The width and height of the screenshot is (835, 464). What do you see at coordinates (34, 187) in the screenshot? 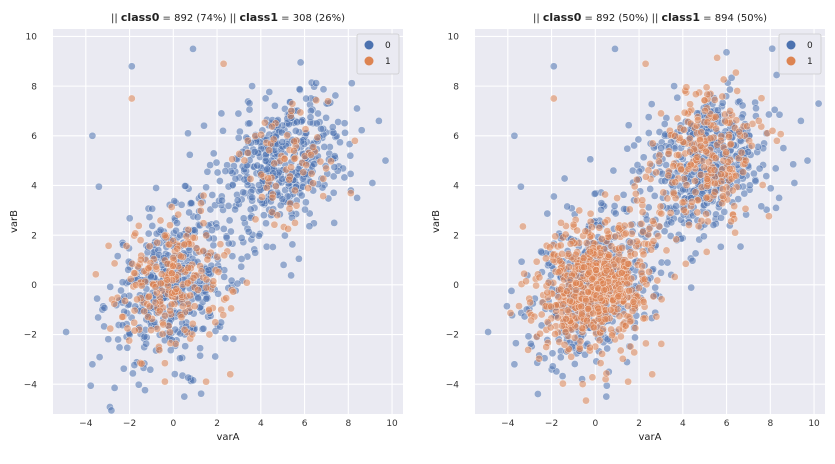
I see `y-tick-label: 4` at bounding box center [34, 187].